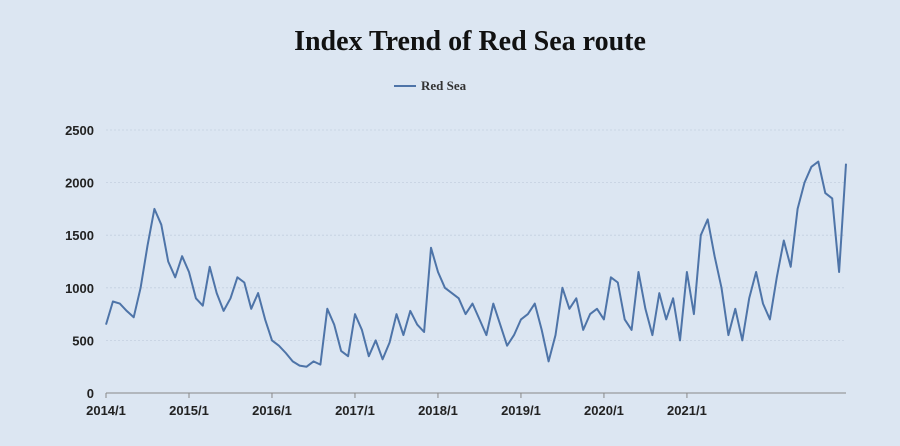 This screenshot has height=446, width=900. I want to click on y-tick-label: 2000, so click(79, 183).